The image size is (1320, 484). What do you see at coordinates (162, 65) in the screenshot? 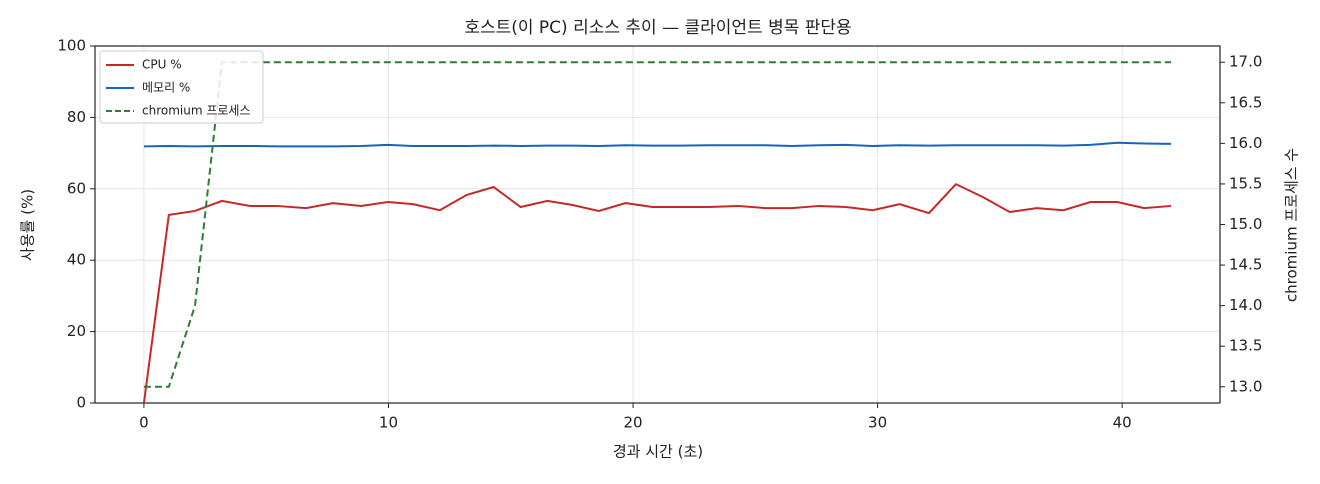
I see `legend-label: CPU %` at bounding box center [162, 65].